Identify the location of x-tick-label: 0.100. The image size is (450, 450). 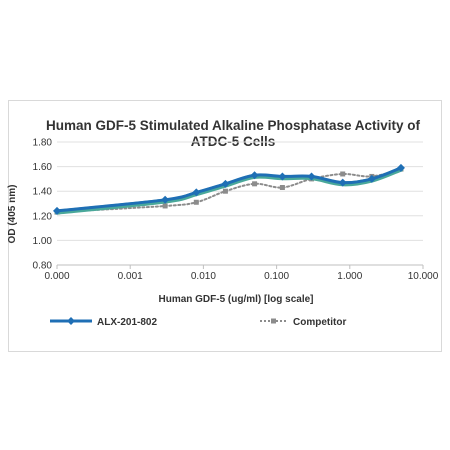
(276, 276).